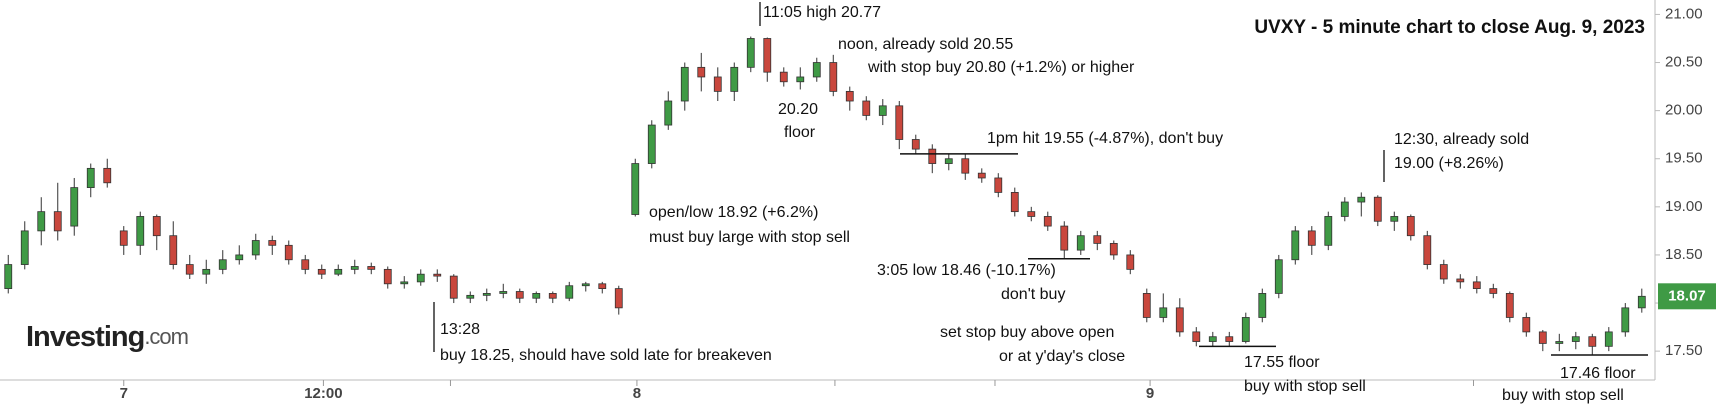 Image resolution: width=1724 pixels, height=405 pixels. Describe the element at coordinates (966, 270) in the screenshot. I see `annotation: 3:05 low 18.46 (-10.17%)` at that location.